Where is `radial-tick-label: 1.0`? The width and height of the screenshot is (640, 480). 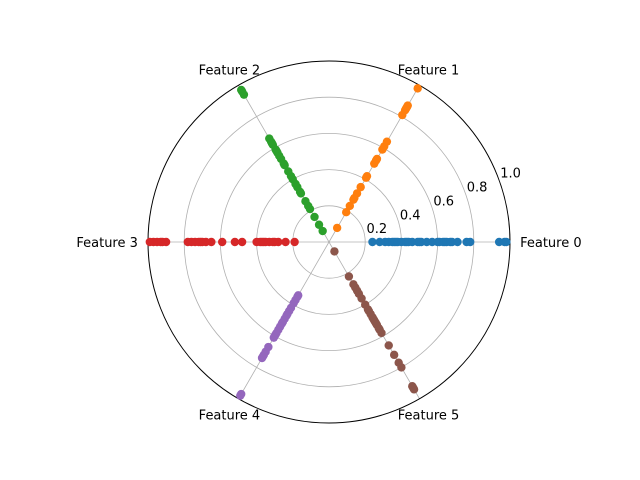 radial-tick-label: 1.0 is located at coordinates (510, 174).